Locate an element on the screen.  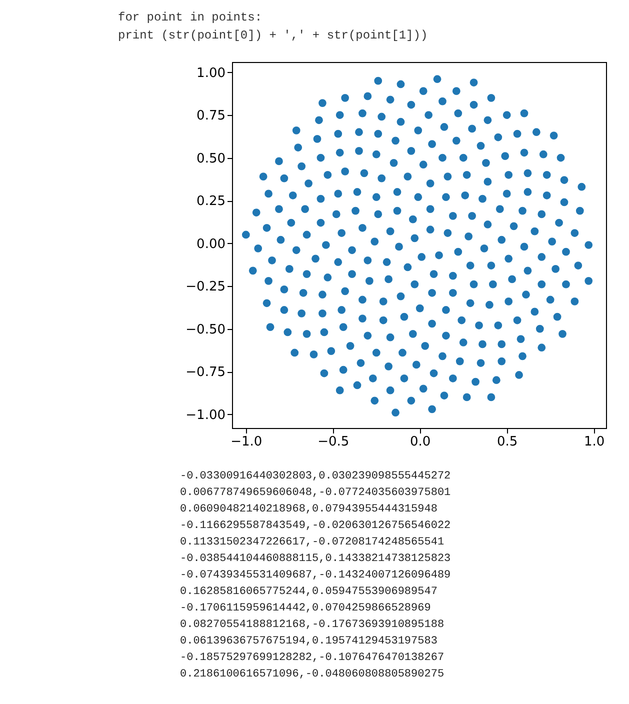
y-tick-label: −0.50 is located at coordinates (206, 330).